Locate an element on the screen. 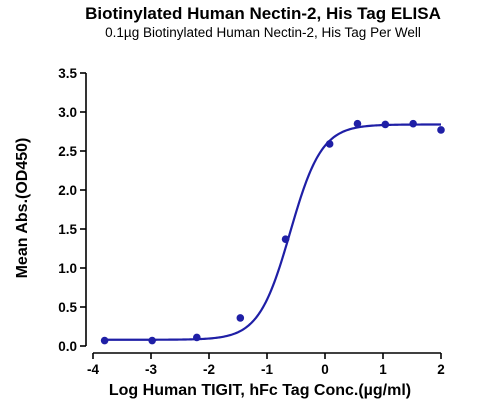  x-tick-label: -2 is located at coordinates (209, 369).